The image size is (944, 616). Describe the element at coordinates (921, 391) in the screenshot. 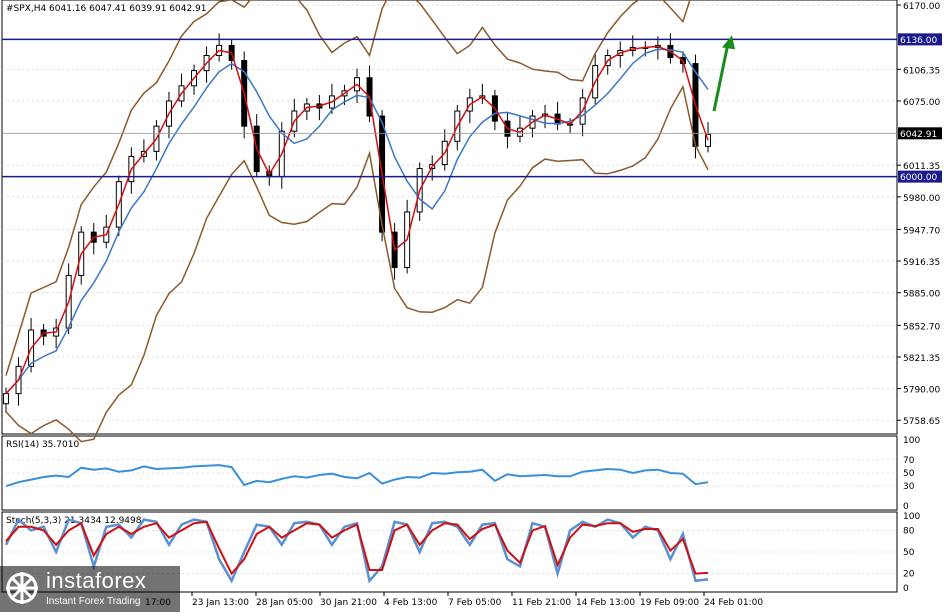

I see `price-axis-label: 5790.00` at that location.